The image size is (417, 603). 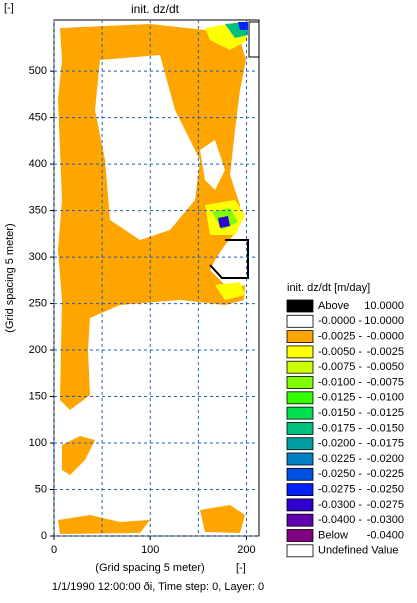 What do you see at coordinates (340, 321) in the screenshot?
I see `legend-label: -0.0000 -` at bounding box center [340, 321].